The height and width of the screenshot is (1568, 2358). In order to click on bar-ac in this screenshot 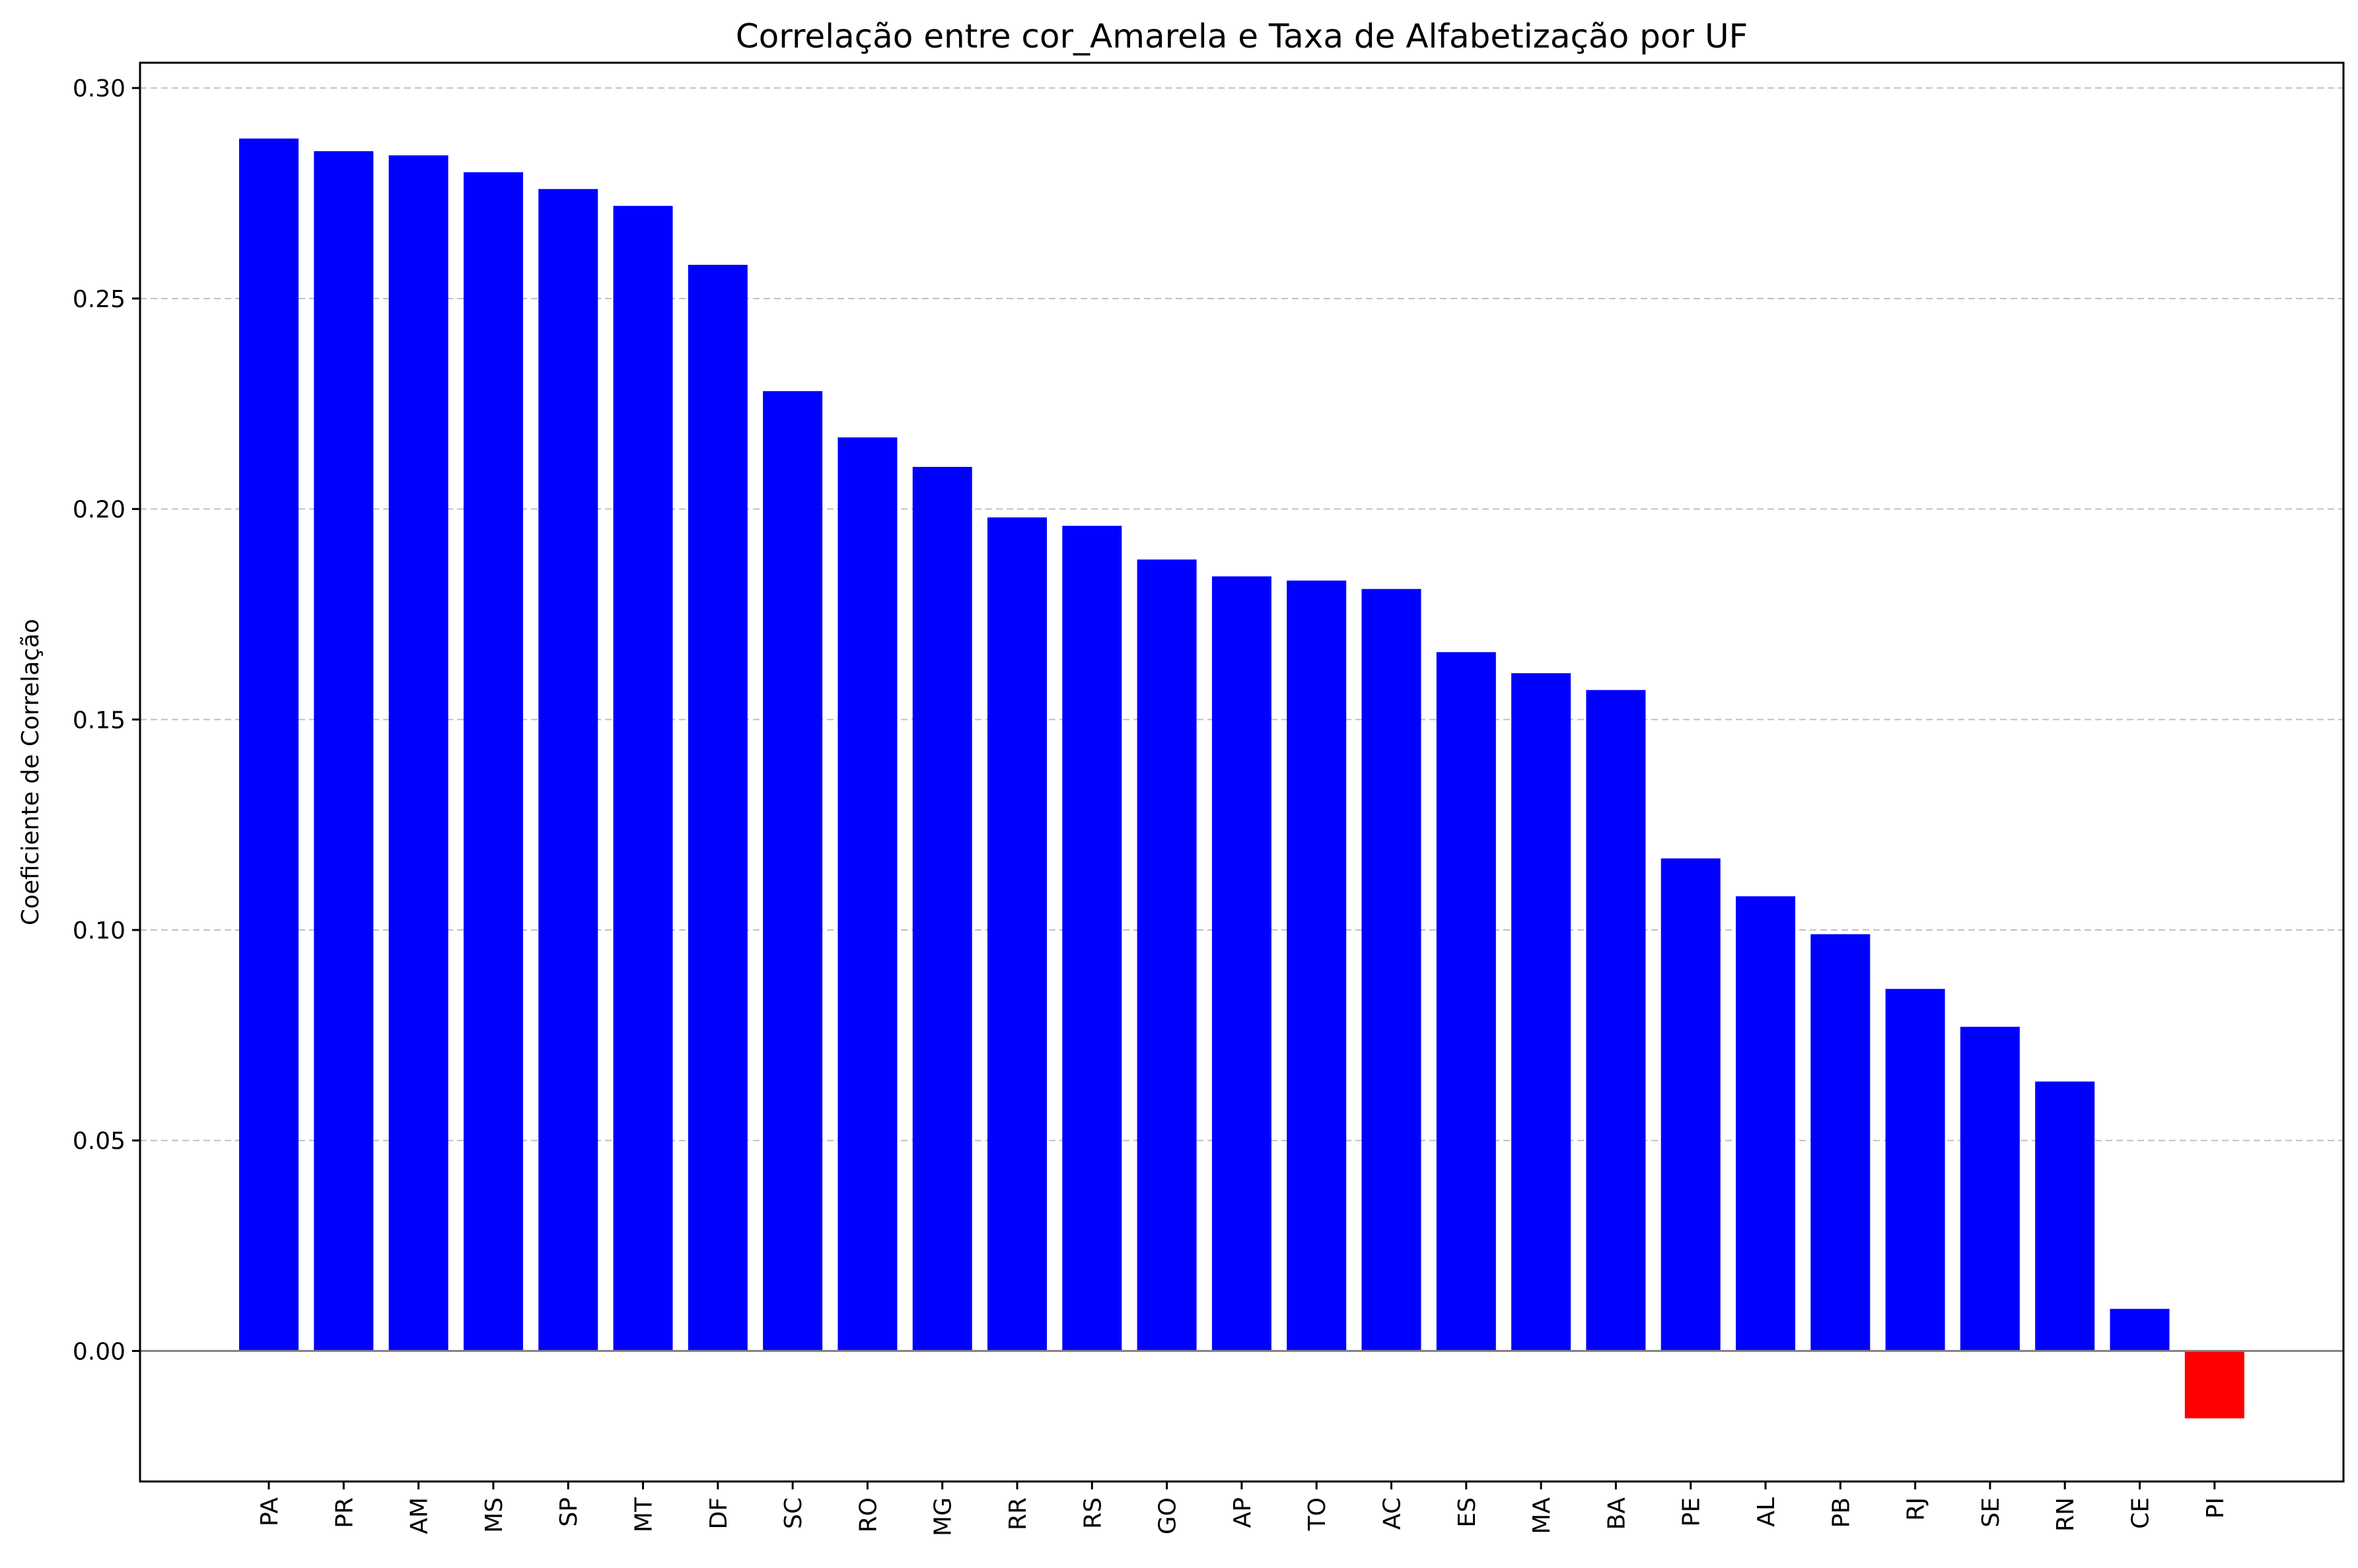, I will do `click(1391, 969)`.